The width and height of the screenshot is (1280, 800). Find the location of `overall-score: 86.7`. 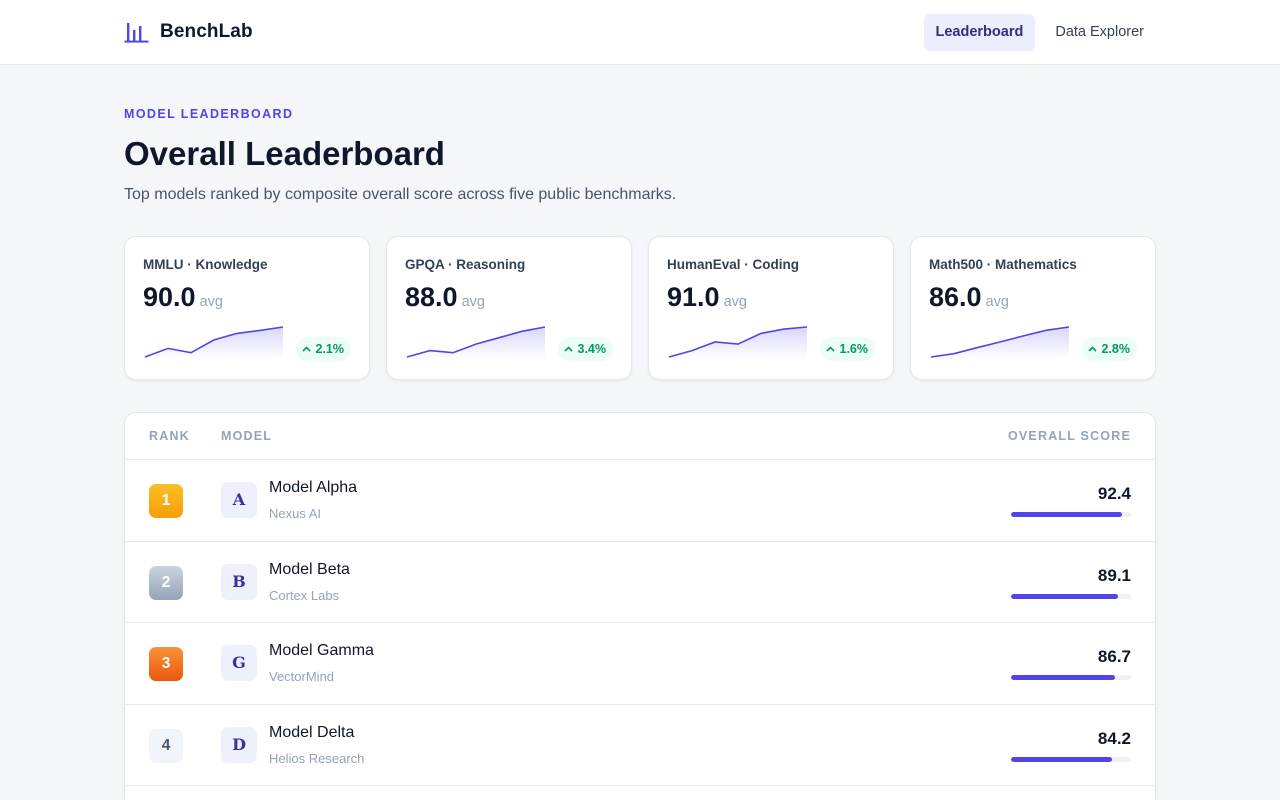

overall-score: 86.7 is located at coordinates (1114, 656).